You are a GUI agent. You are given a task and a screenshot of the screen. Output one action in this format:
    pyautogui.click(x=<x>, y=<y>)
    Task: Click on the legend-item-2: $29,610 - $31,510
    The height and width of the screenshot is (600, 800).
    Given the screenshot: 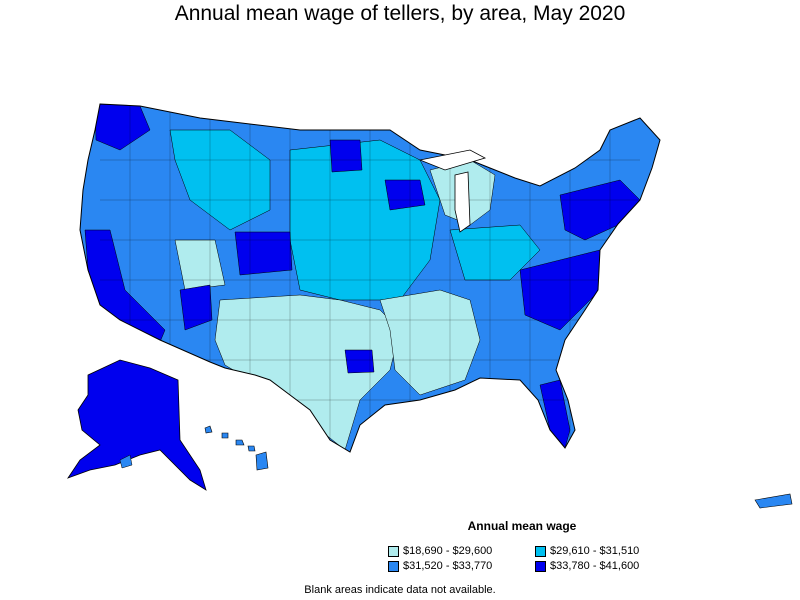 What is the action you would take?
    pyautogui.click(x=587, y=551)
    